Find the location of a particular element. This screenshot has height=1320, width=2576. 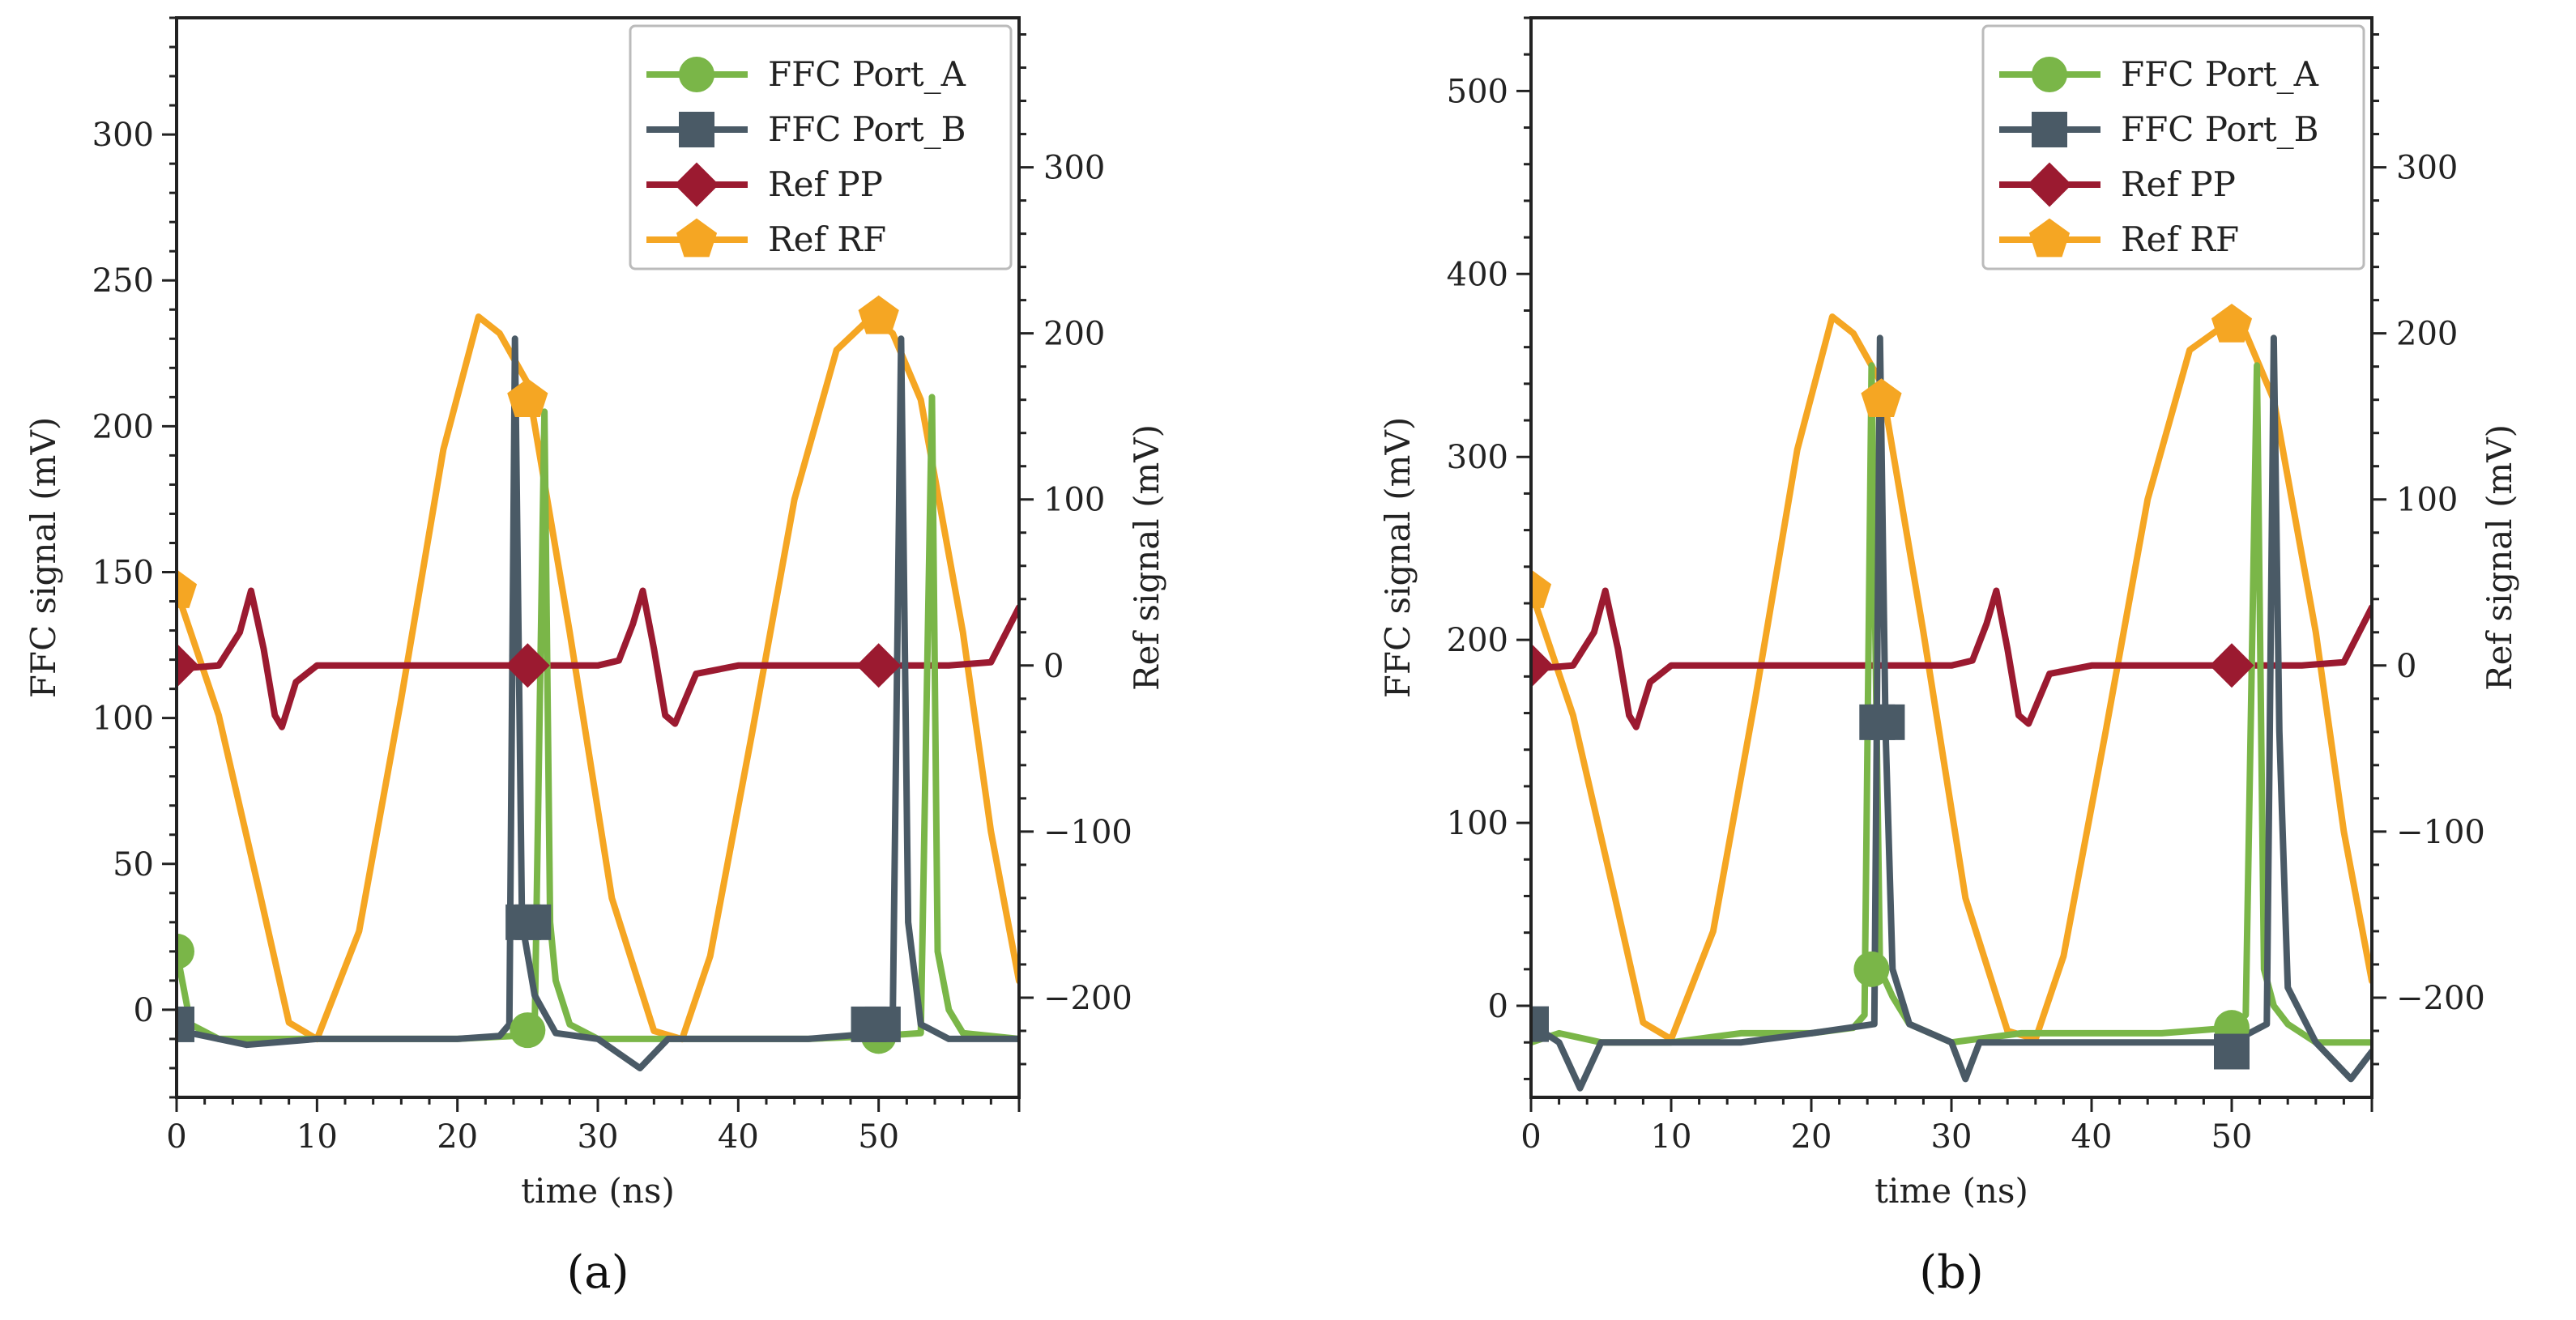

panel-label: (b) is located at coordinates (1952, 1272).